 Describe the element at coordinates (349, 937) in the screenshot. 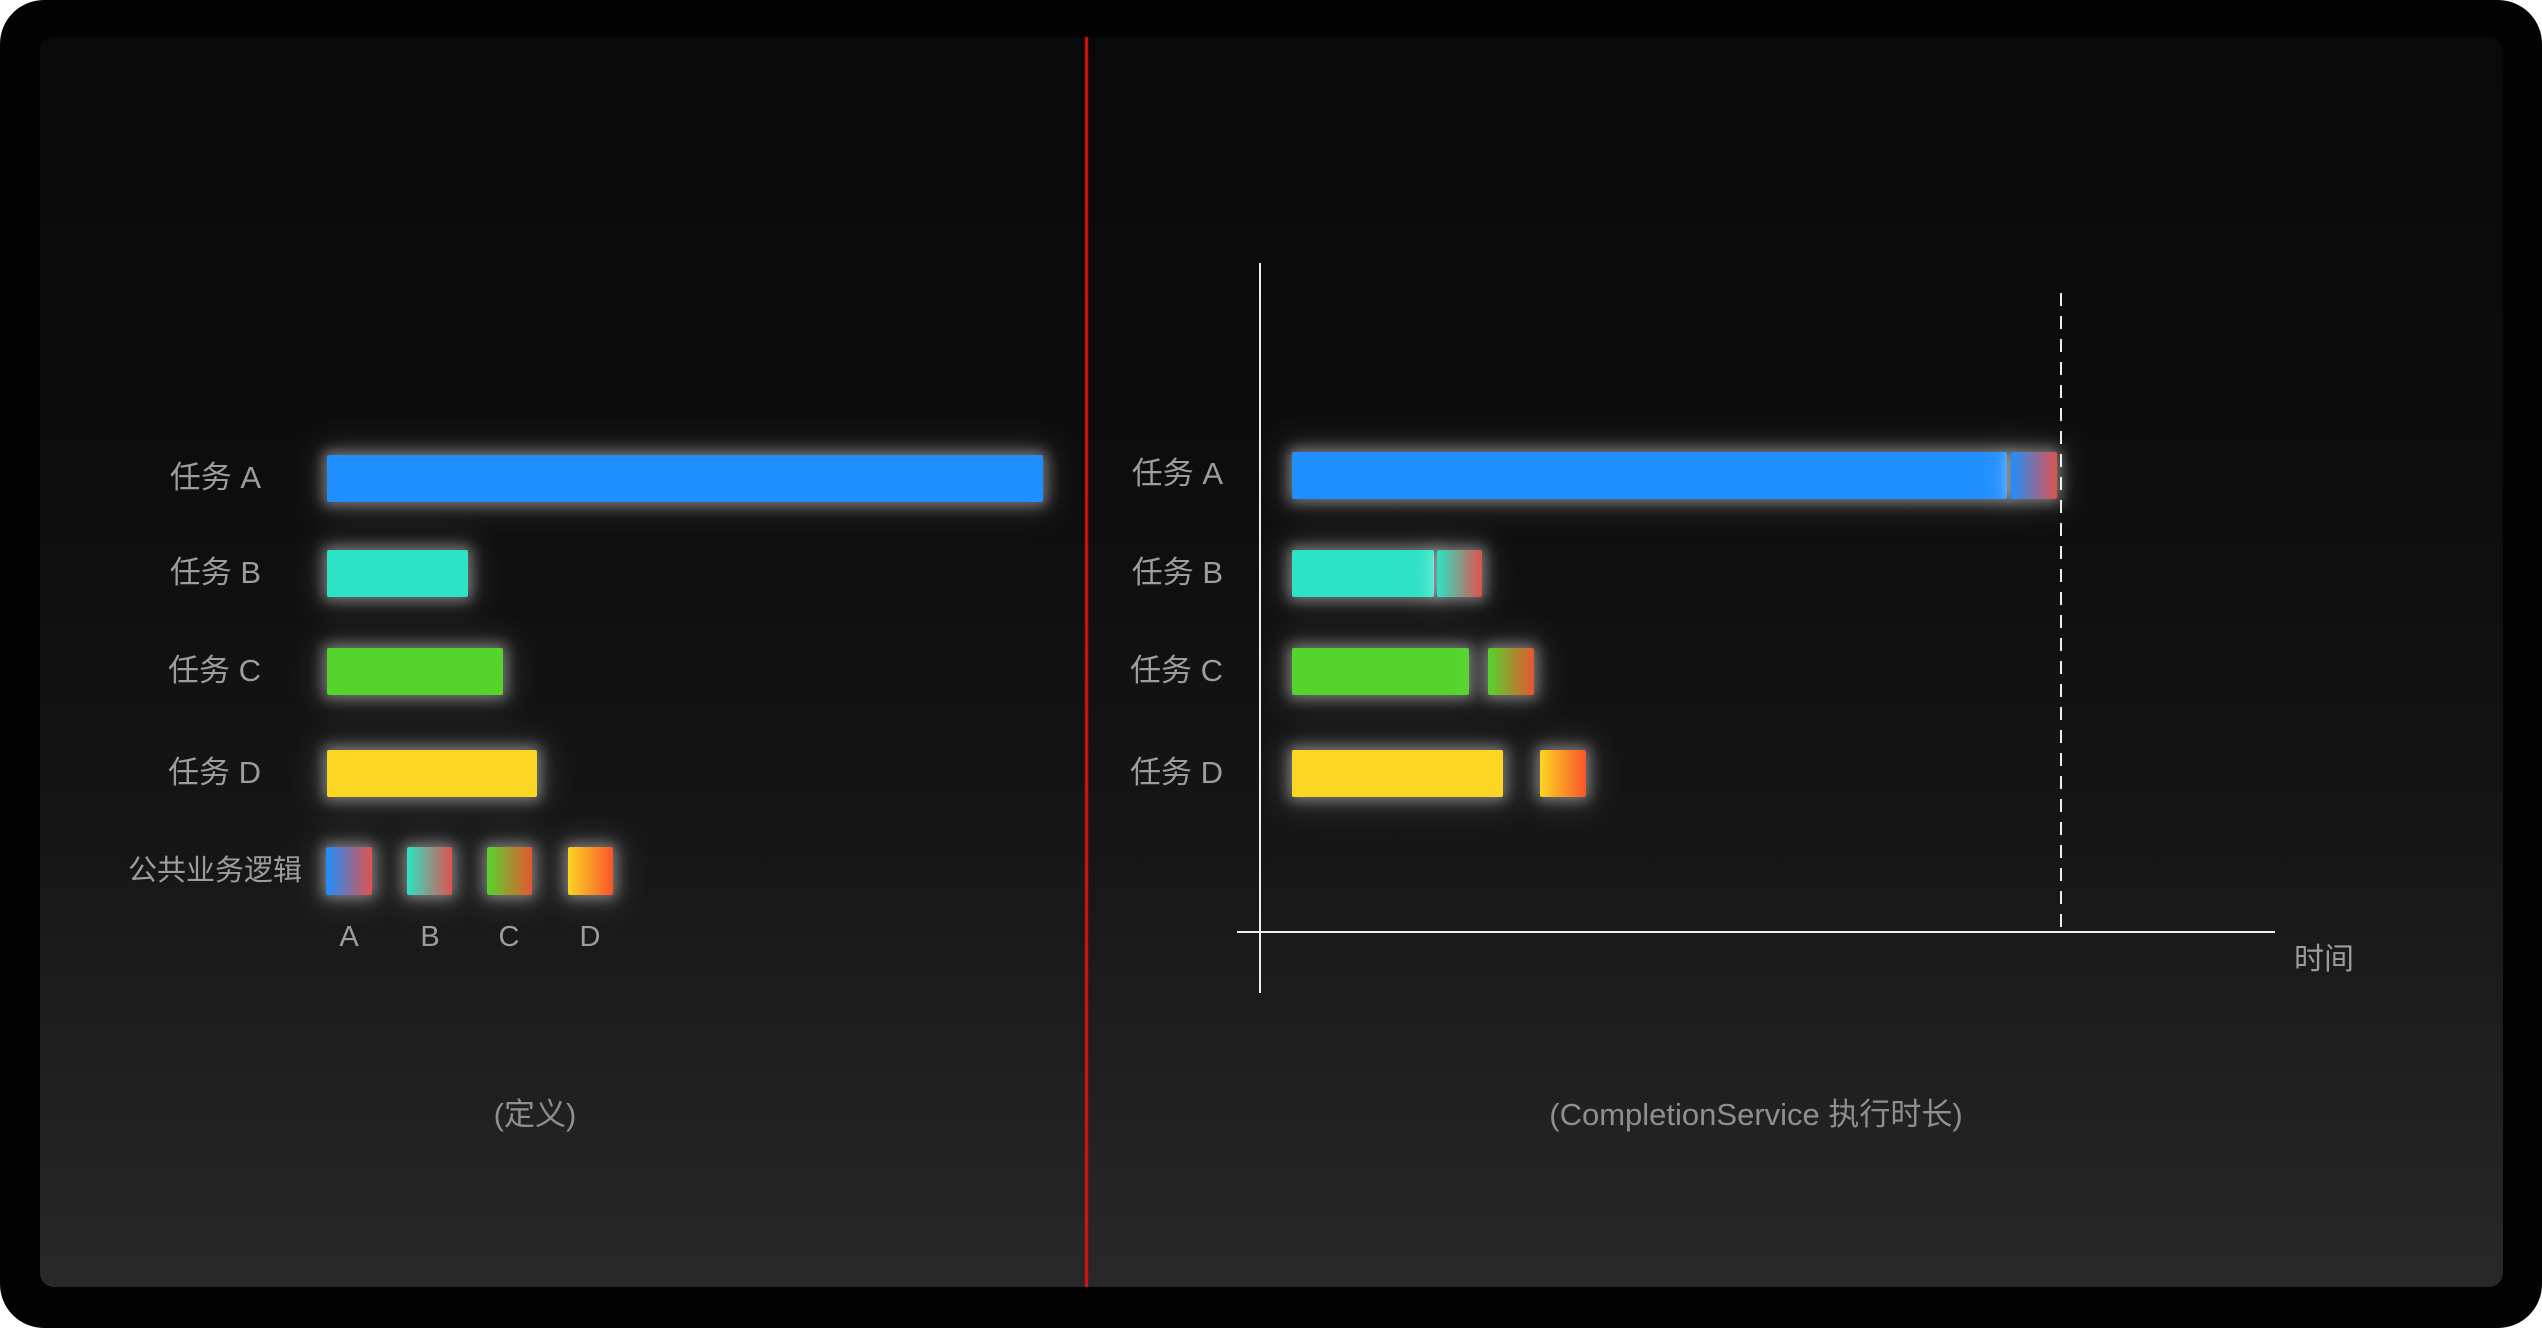

I see `left-unit-label-a: A` at that location.